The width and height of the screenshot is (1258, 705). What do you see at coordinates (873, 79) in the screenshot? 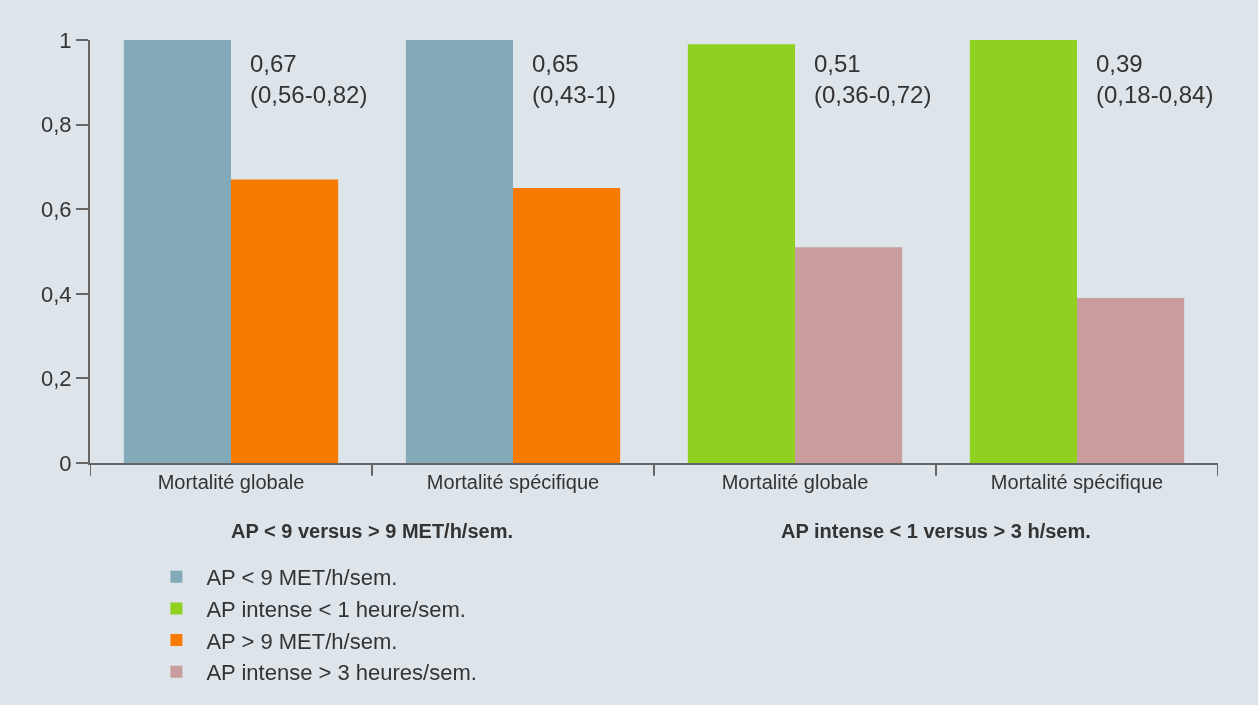
I see `annotation: 0,51 (0,36-0,72)` at bounding box center [873, 79].